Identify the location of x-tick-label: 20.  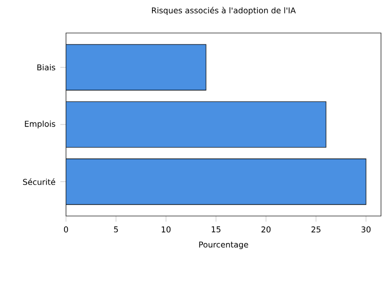
(266, 229).